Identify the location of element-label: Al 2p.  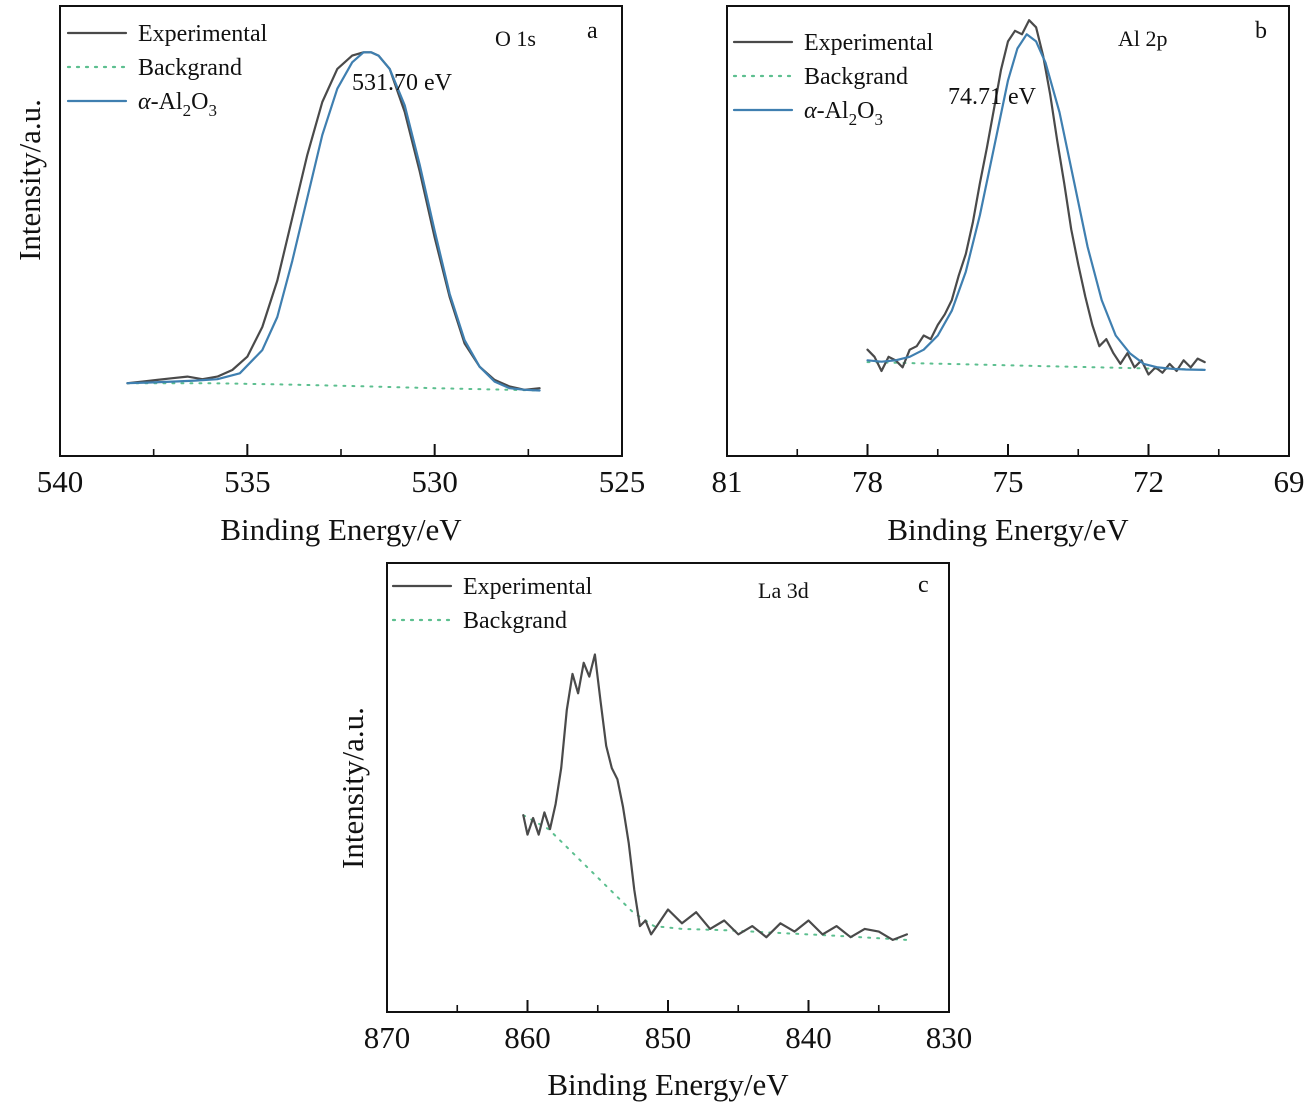
(1143, 38).